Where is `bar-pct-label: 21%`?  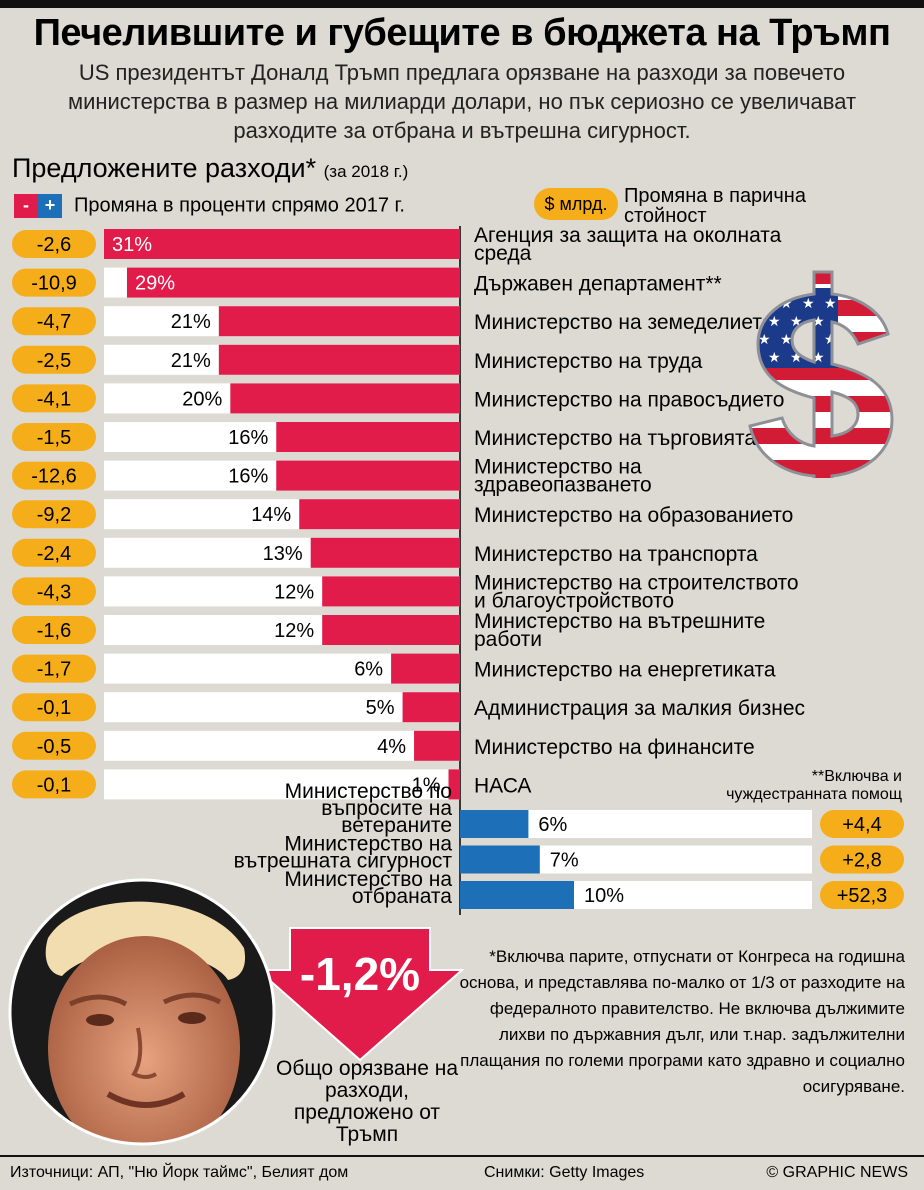 bar-pct-label: 21% is located at coordinates (191, 361).